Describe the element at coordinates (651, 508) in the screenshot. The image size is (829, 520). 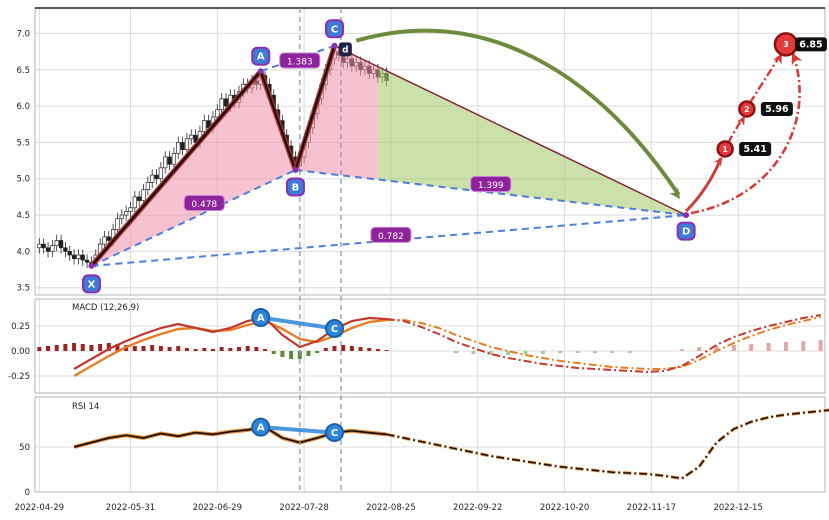
I see `x-tick-label: 2022-11-17` at that location.